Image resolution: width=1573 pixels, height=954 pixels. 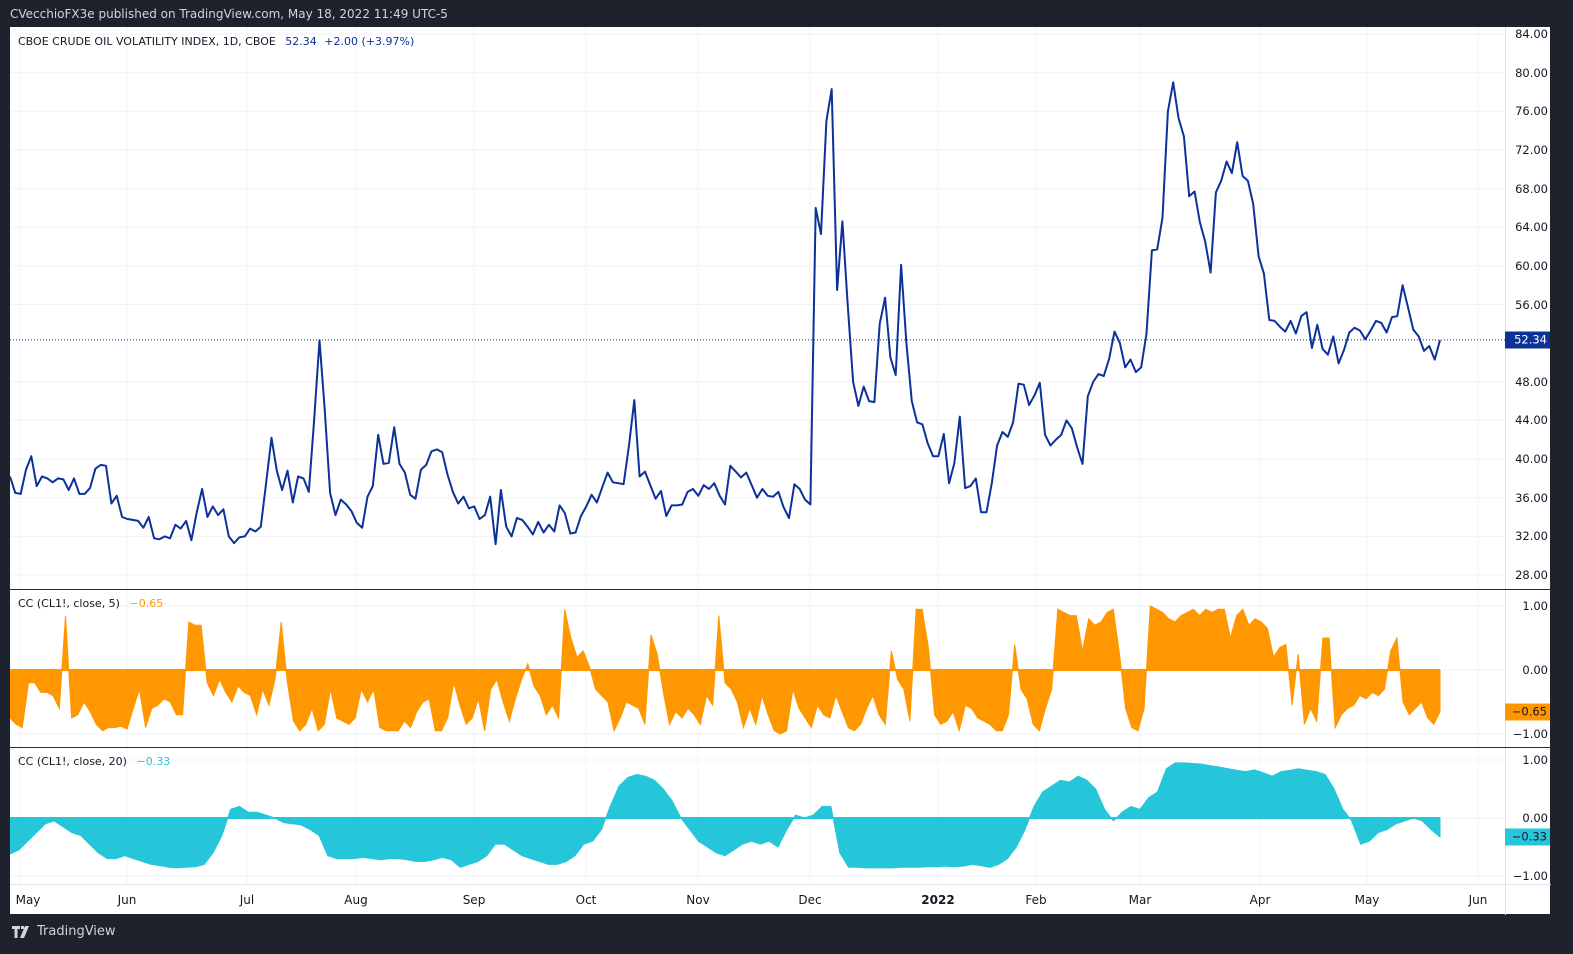 I want to click on time-label: Jul, so click(x=247, y=900).